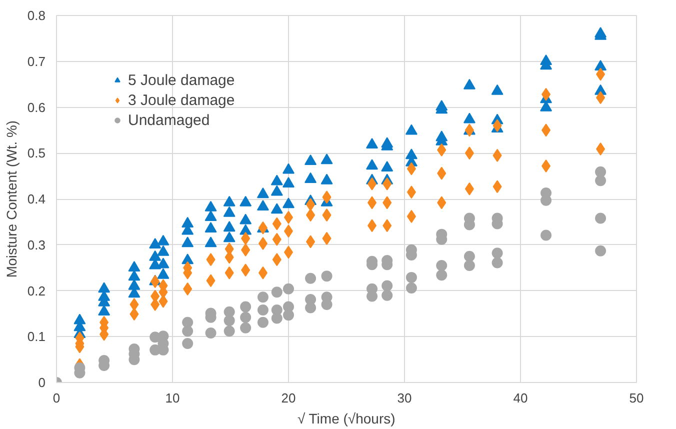 Image resolution: width=676 pixels, height=429 pixels. What do you see at coordinates (36, 244) in the screenshot?
I see `y-tick-label: 0.3` at bounding box center [36, 244].